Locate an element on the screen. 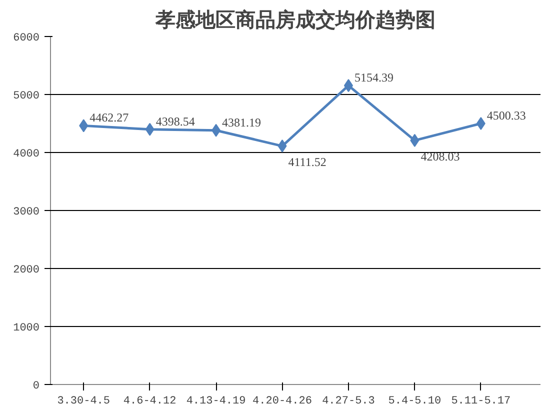  chart-title: 孝感地区商品房成交均价趋势图 is located at coordinates (295, 20).